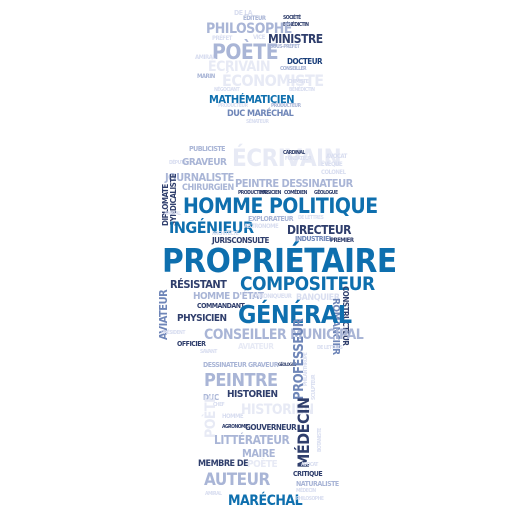 The width and height of the screenshot is (512, 512). What do you see at coordinates (305, 61) in the screenshot?
I see `word: DOCTEUR` at bounding box center [305, 61].